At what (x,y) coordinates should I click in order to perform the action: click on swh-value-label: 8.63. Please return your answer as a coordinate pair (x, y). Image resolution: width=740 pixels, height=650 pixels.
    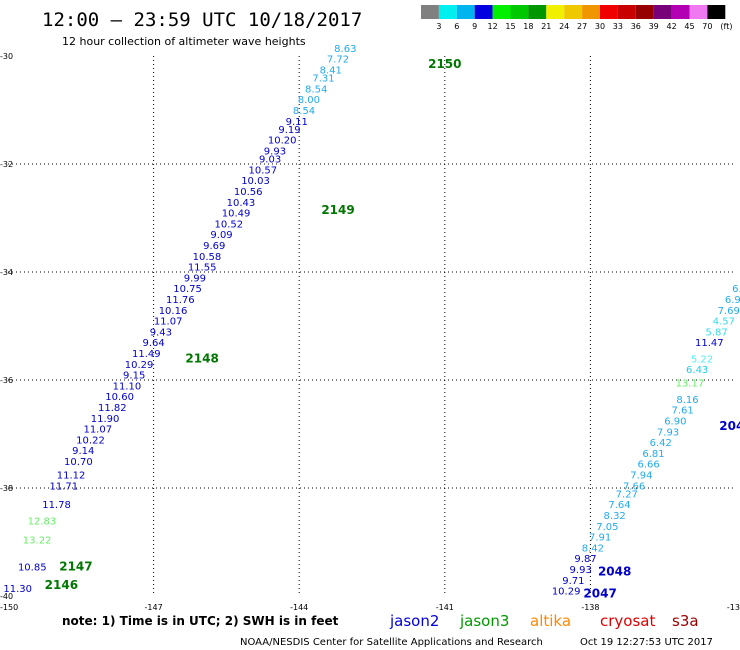
    Looking at the image, I should click on (345, 49).